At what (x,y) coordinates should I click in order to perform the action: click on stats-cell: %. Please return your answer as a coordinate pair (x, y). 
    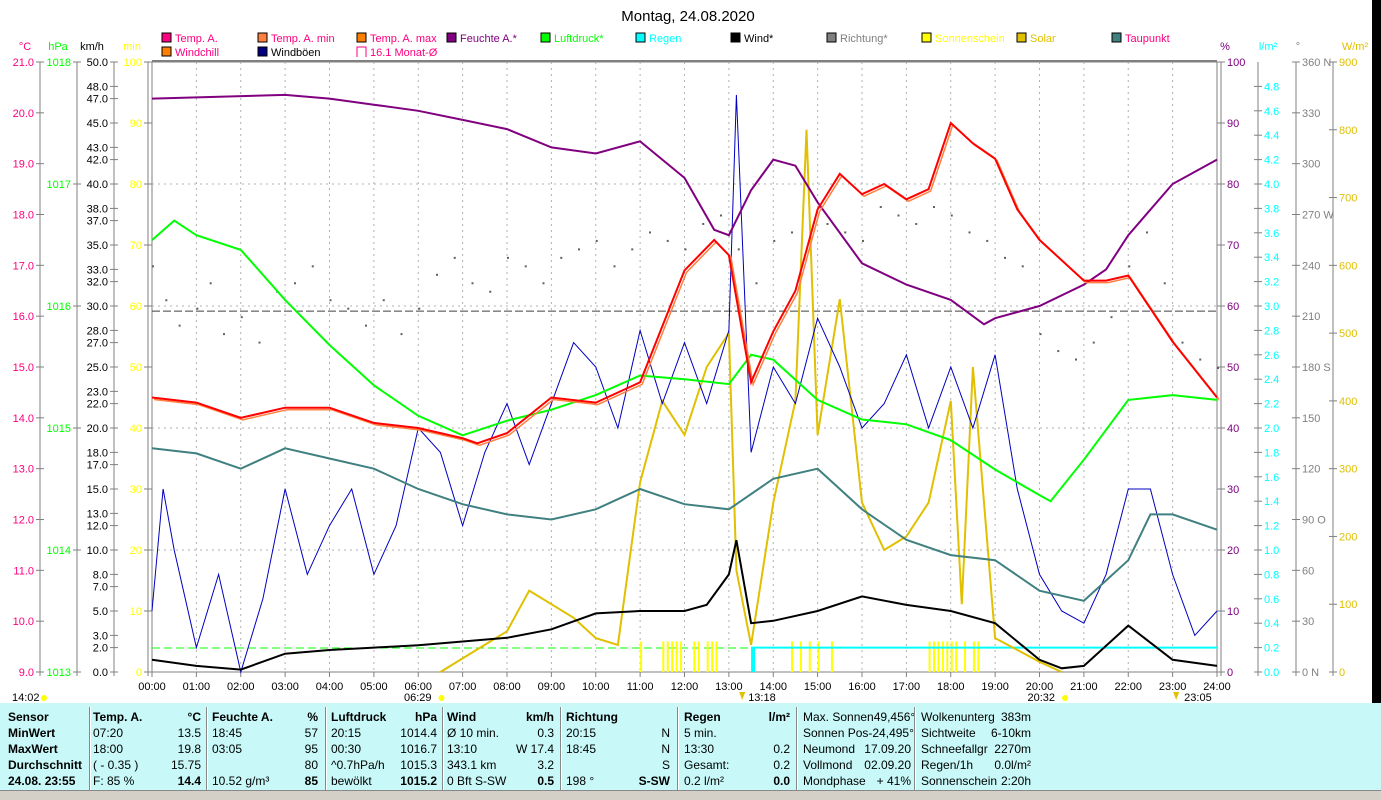
    Looking at the image, I should click on (312, 717).